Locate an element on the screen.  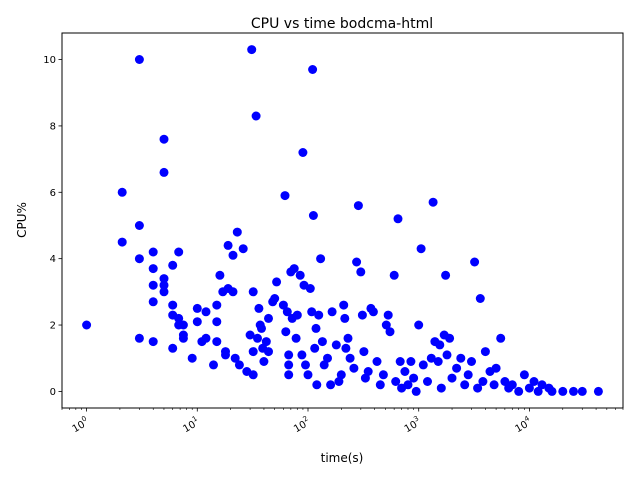
y-axis-label: CPU% is located at coordinates (22, 220).